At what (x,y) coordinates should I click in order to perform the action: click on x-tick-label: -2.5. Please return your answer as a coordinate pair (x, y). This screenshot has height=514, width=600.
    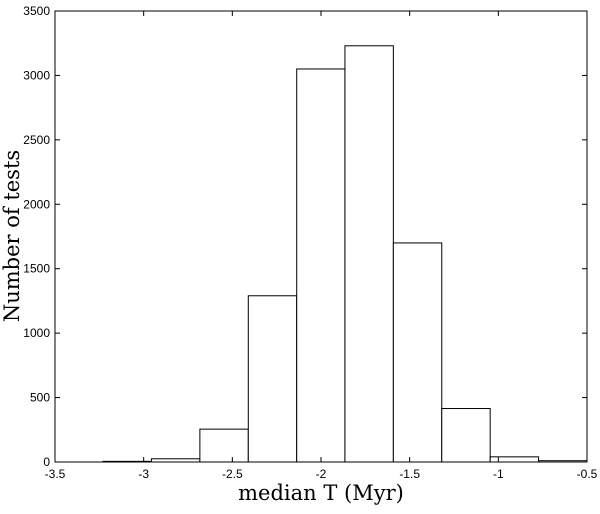
    Looking at the image, I should click on (232, 474).